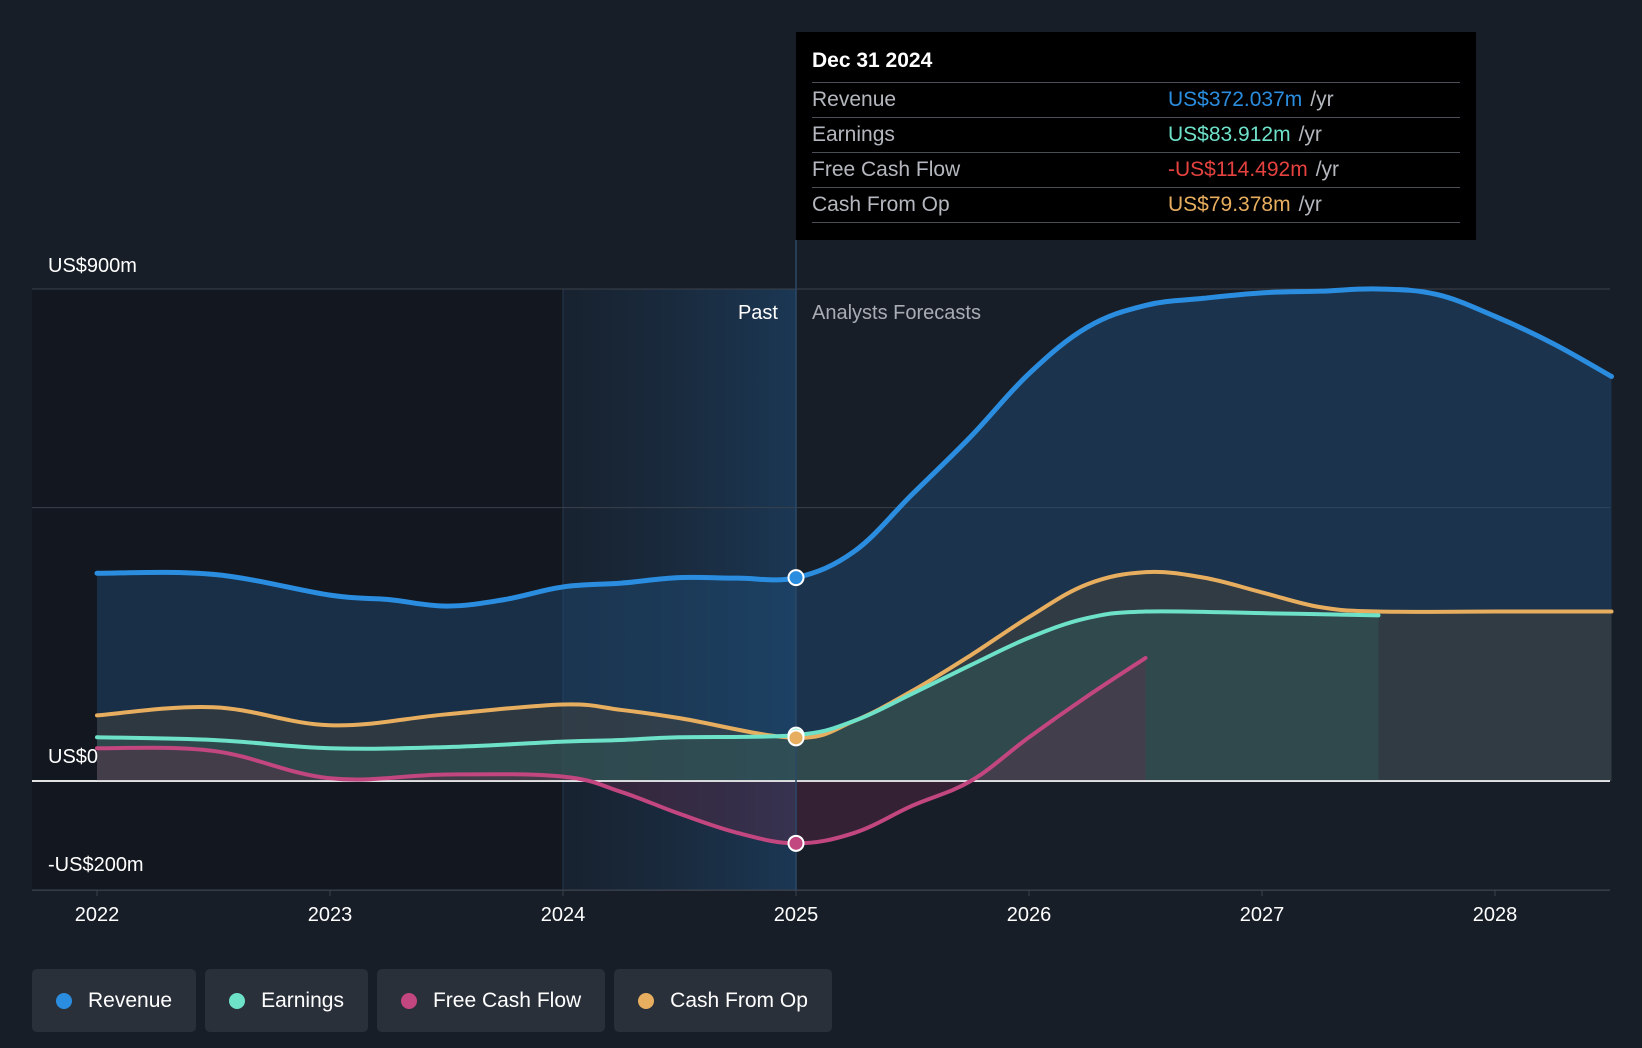 The image size is (1642, 1048). Describe the element at coordinates (853, 134) in the screenshot. I see `tooltip-series-name: Earnings` at that location.